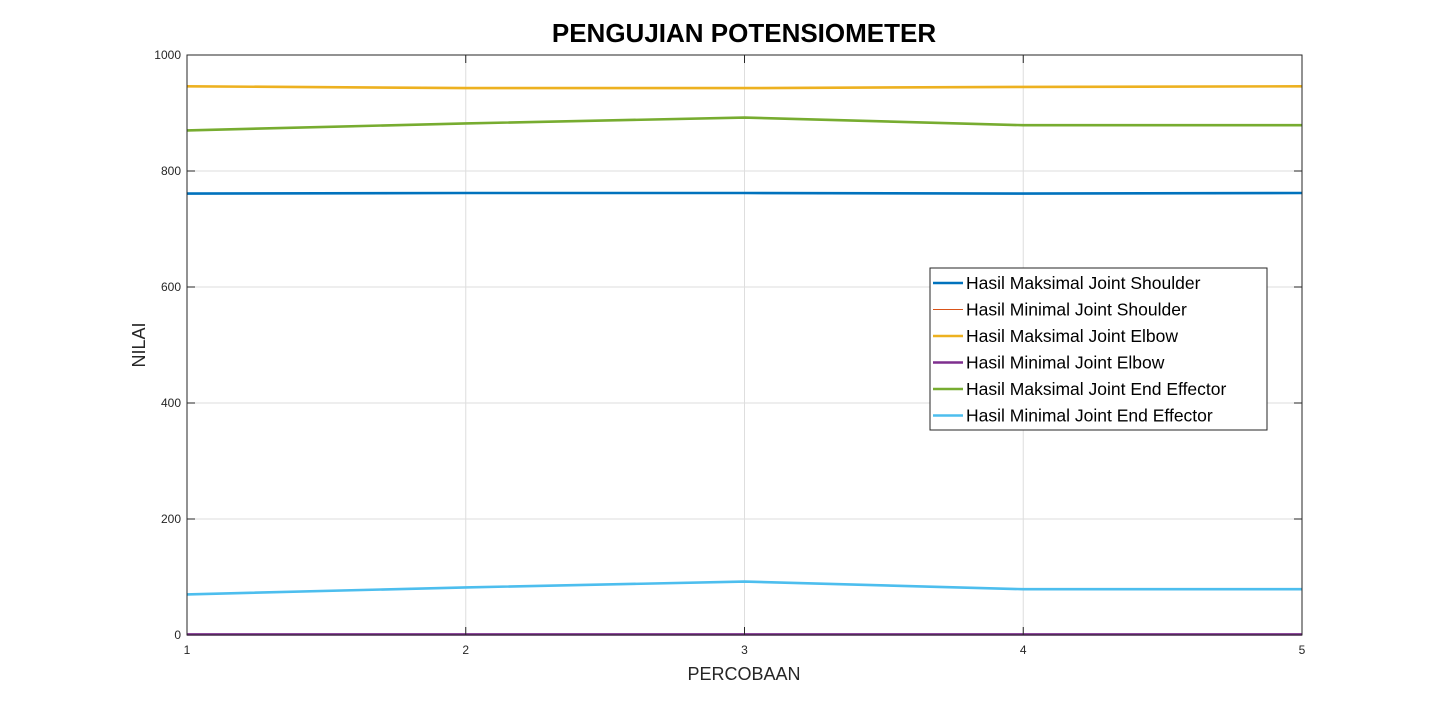 This screenshot has height=719, width=1440. I want to click on x-tick-label: 4, so click(1023, 650).